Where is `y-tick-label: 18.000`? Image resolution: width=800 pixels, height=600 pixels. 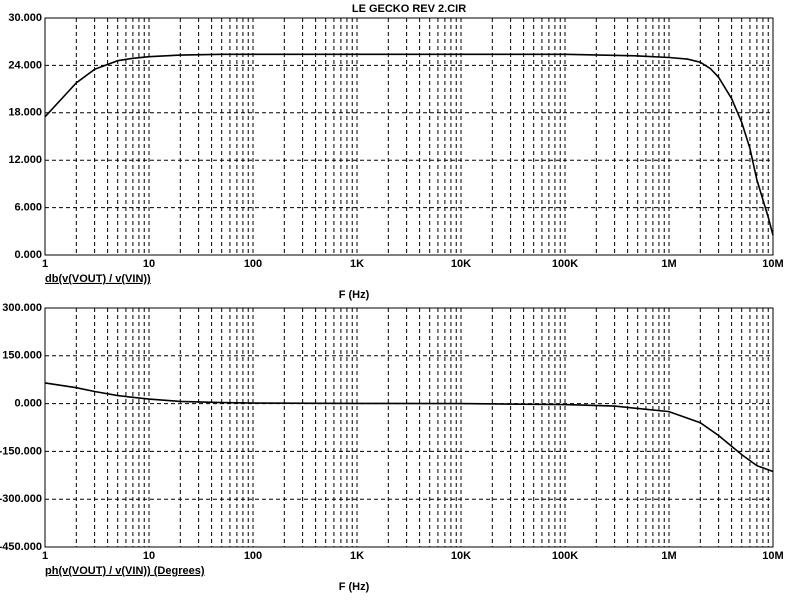 y-tick-label: 18.000 is located at coordinates (25, 113).